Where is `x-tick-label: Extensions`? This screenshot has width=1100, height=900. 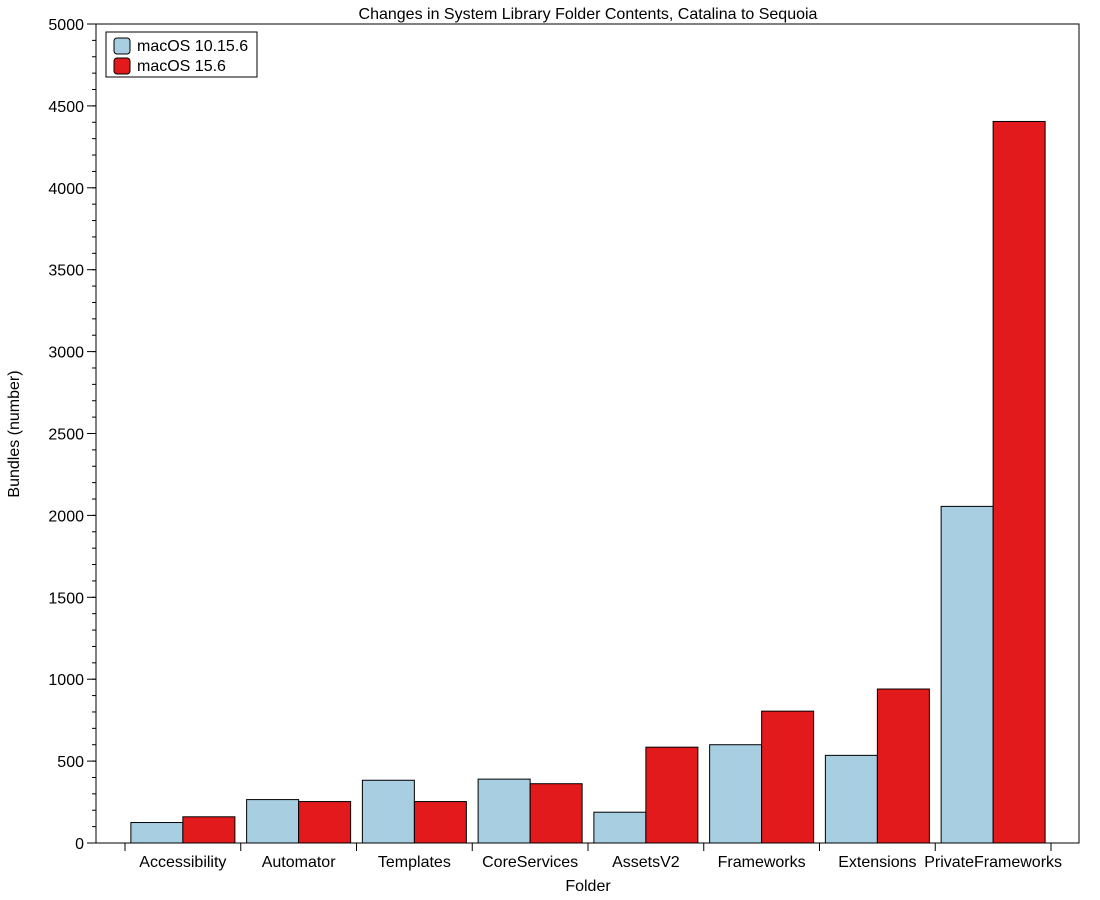
x-tick-label: Extensions is located at coordinates (877, 862).